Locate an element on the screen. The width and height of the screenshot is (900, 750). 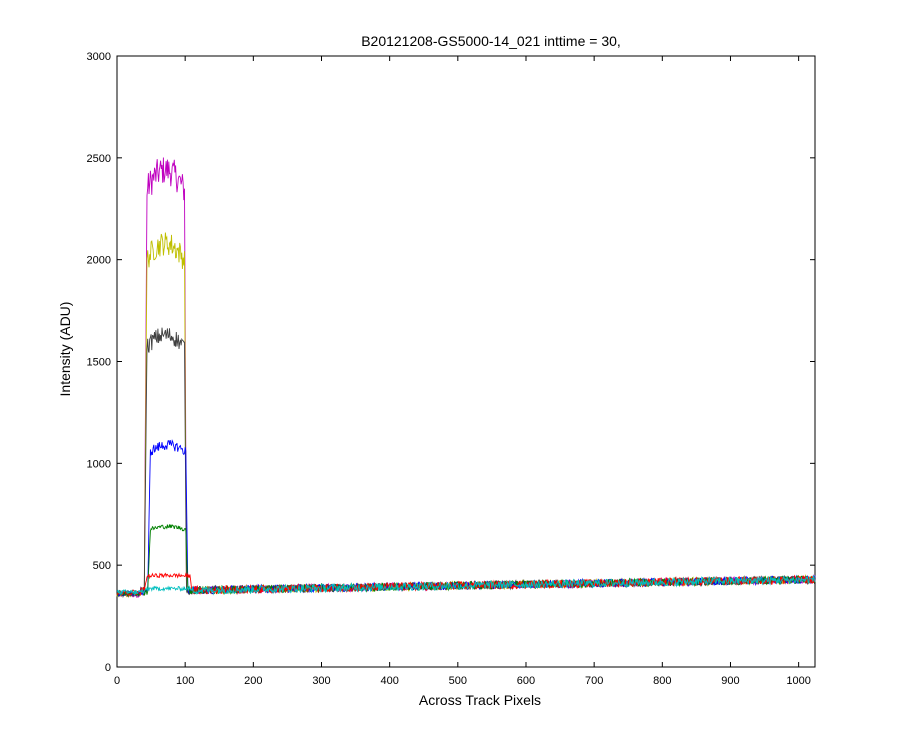
x-tick-label: 0 is located at coordinates (117, 681).